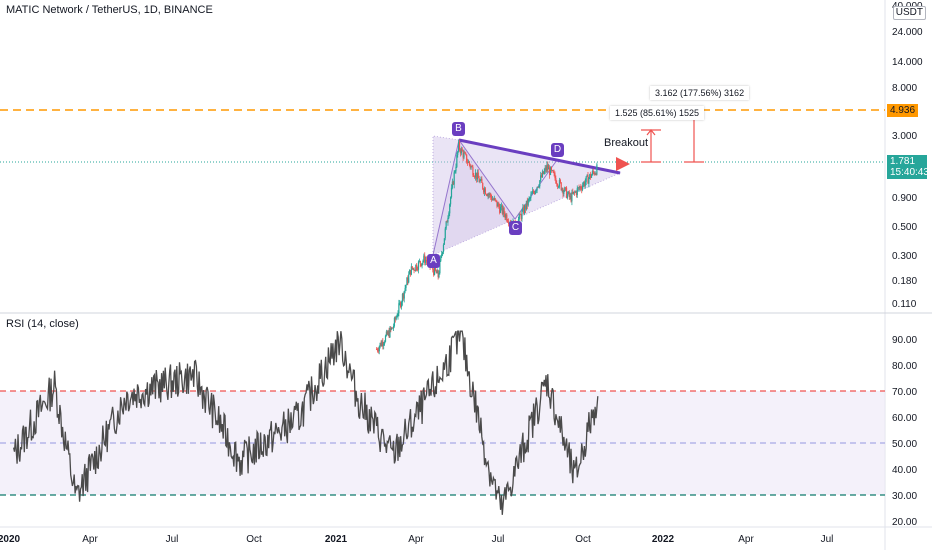  What do you see at coordinates (904, 281) in the screenshot?
I see `price-tick-label: 0.180` at bounding box center [904, 281].